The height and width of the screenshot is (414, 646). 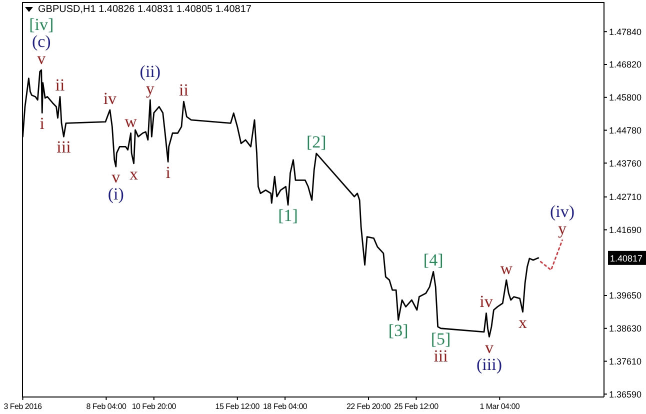 What do you see at coordinates (316, 142) in the screenshot?
I see `annotation: [2]` at bounding box center [316, 142].